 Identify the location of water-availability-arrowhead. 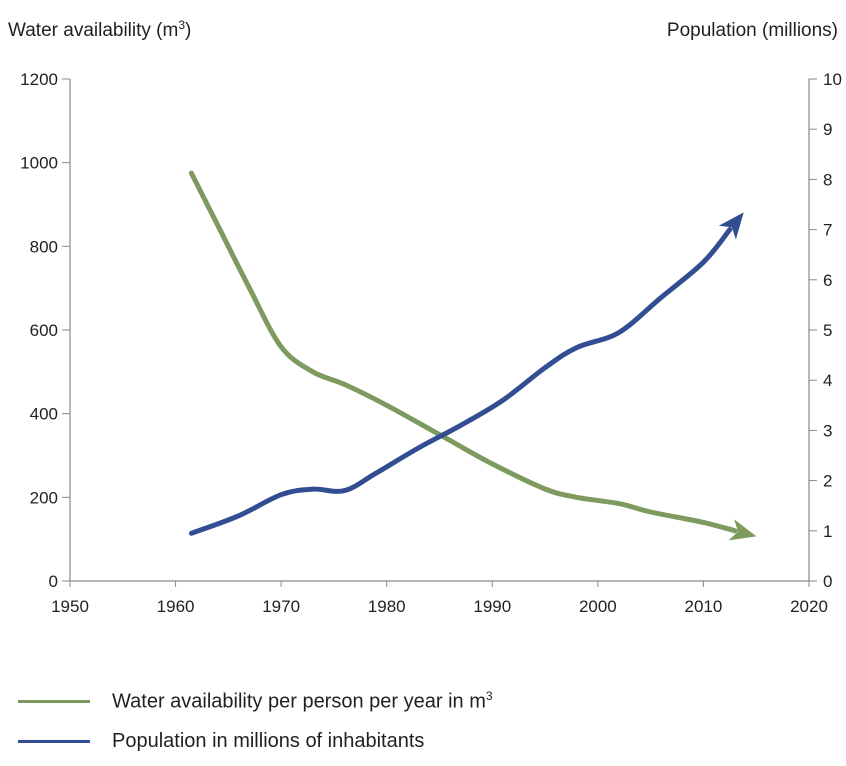
(742, 530).